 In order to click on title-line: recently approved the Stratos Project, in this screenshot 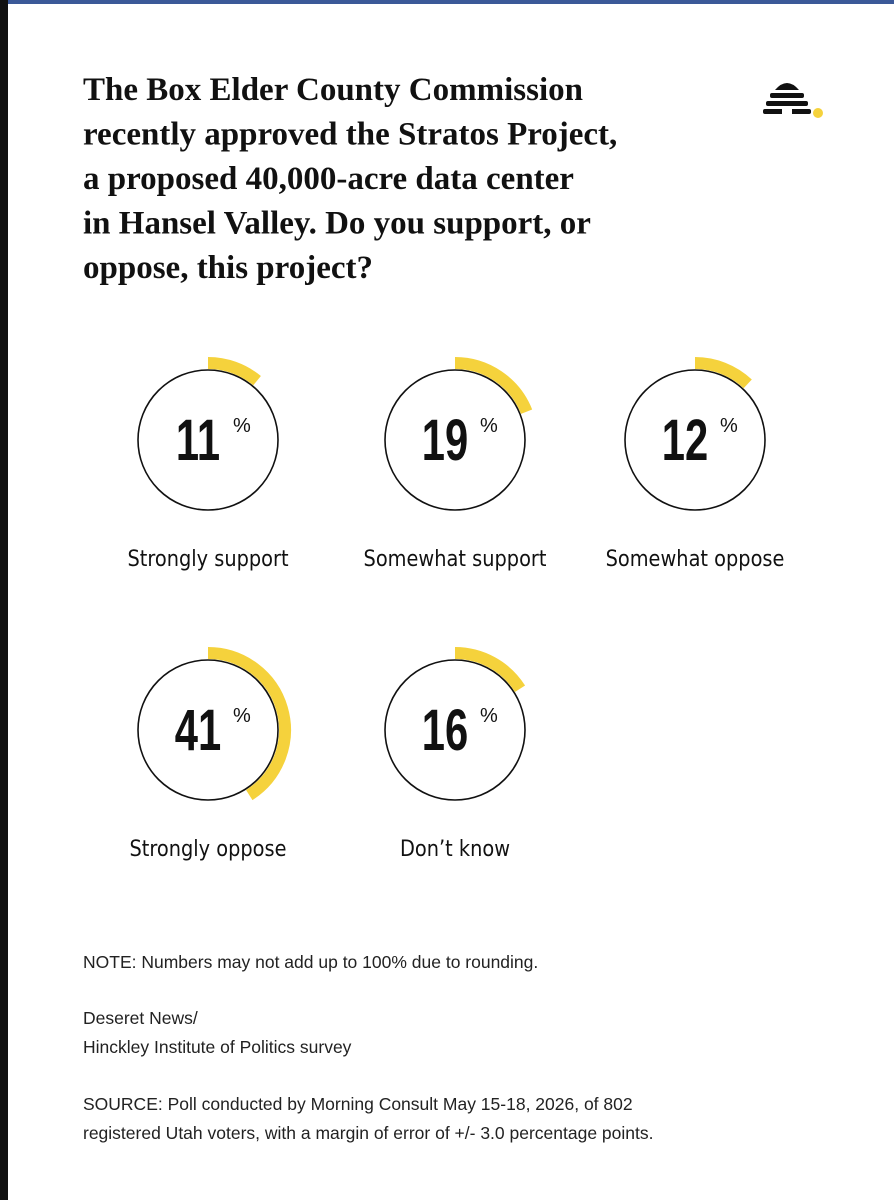, I will do `click(350, 135)`.